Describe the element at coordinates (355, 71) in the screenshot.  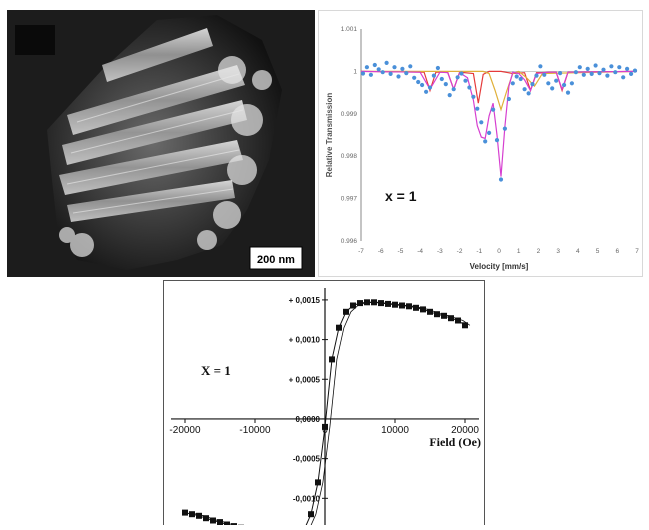
I see `mossbauer-y-tick-label: 1` at that location.